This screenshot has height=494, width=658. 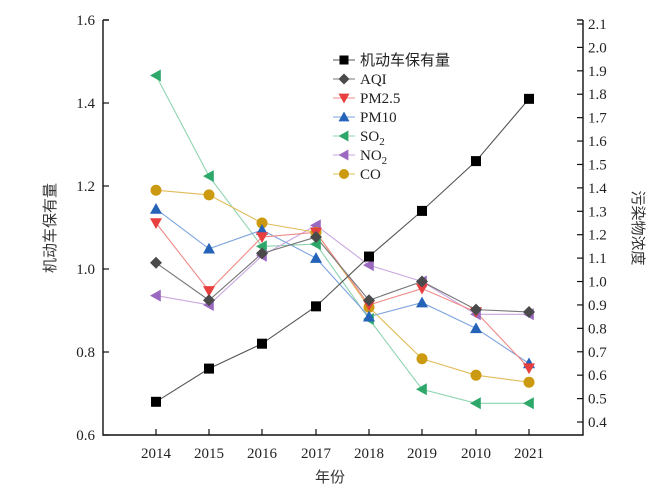 I want to click on right-y-tick-label: 1.5, so click(x=597, y=165).